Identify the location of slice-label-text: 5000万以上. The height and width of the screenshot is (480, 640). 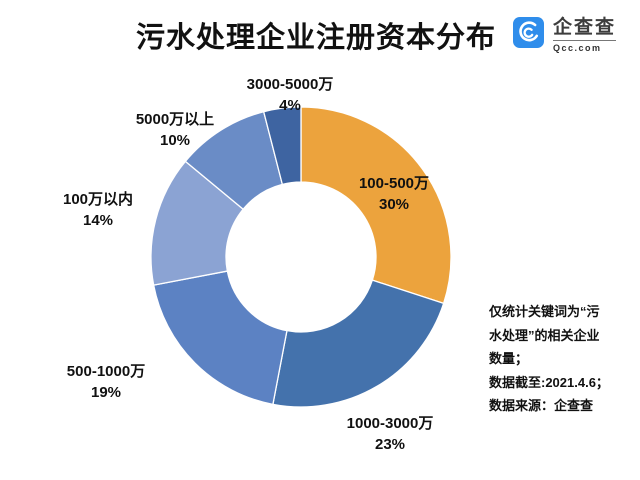
(175, 119).